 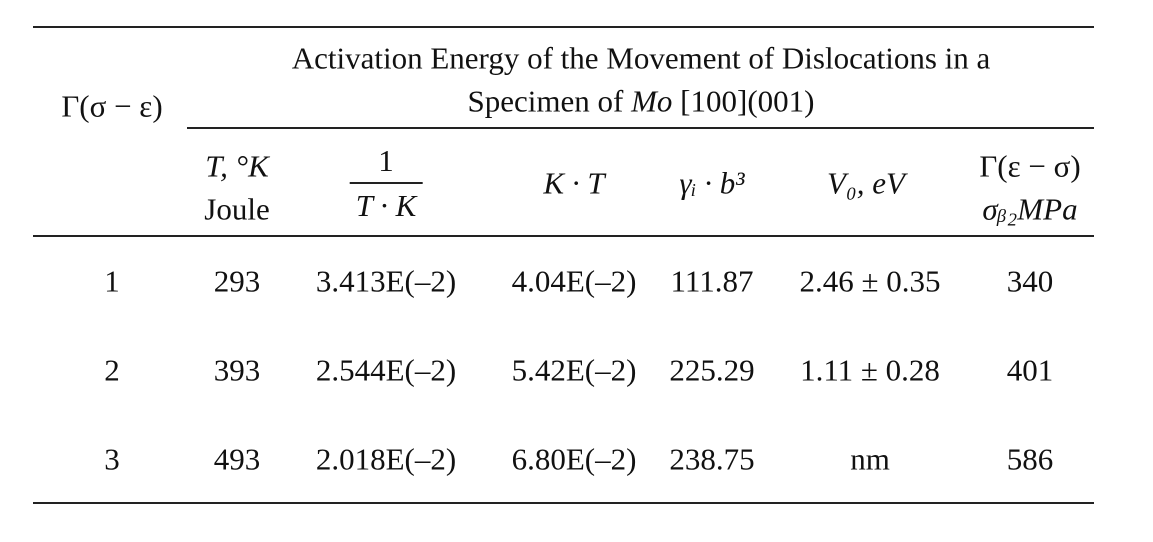 I want to click on column-header: γᵢ · b³, so click(x=712, y=183).